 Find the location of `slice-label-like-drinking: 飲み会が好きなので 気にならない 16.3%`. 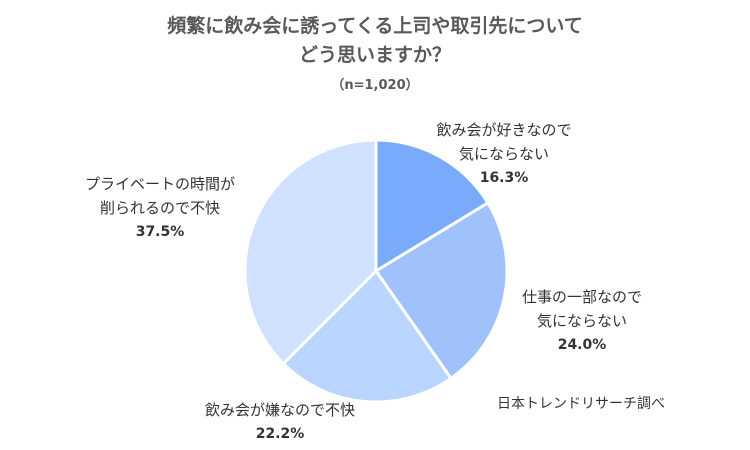

slice-label-like-drinking: 飲み会が好きなので 気にならない 16.3% is located at coordinates (504, 154).